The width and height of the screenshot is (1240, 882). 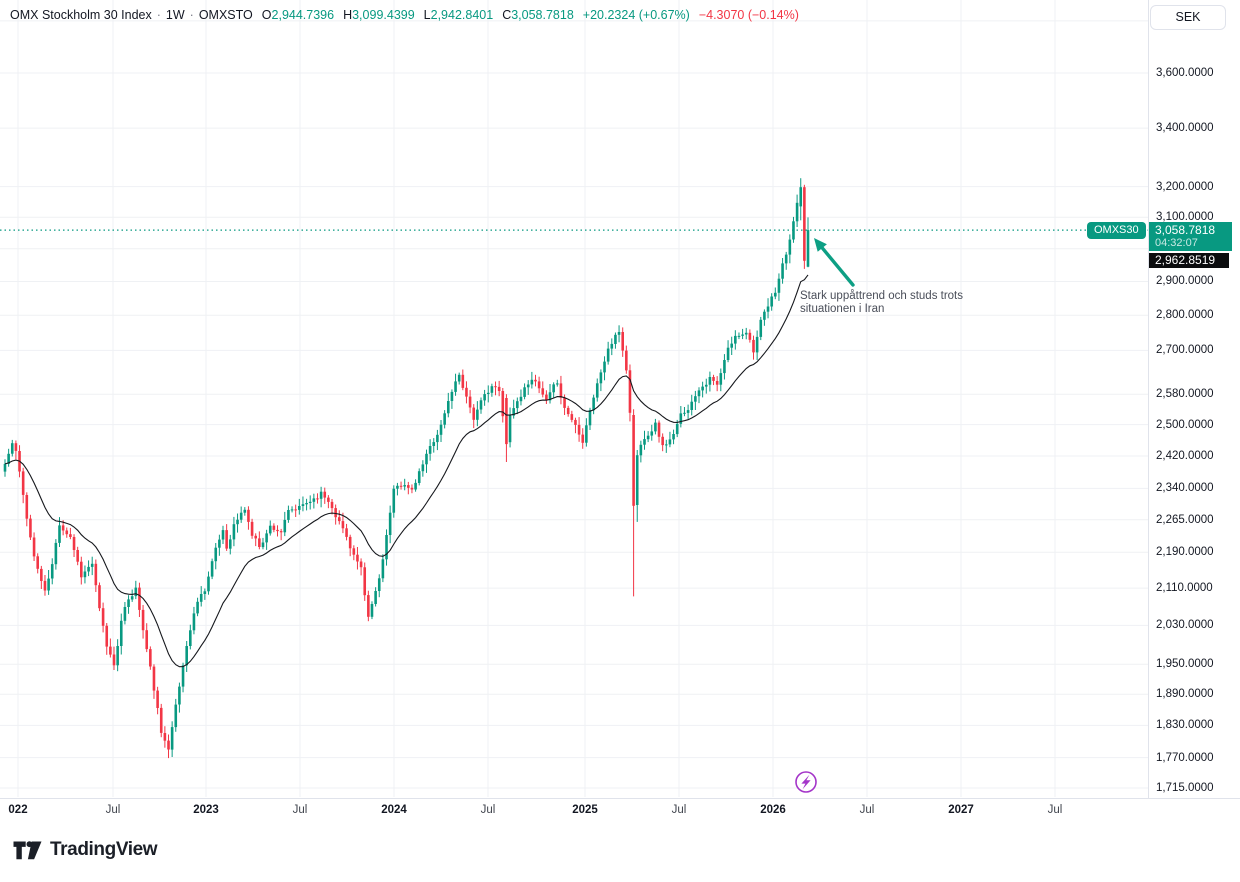 What do you see at coordinates (882, 296) in the screenshot?
I see `annotation-line1: Stark uppåttrend och studs trots` at bounding box center [882, 296].